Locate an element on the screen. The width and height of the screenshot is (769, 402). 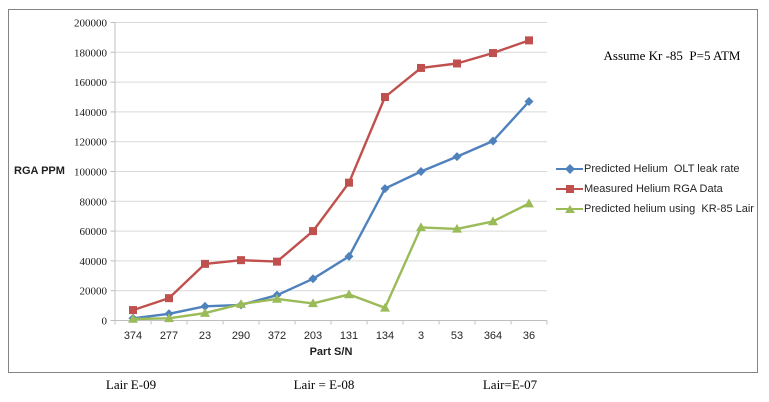
legend-label: Predicted Helium OLT leak rate is located at coordinates (662, 169).